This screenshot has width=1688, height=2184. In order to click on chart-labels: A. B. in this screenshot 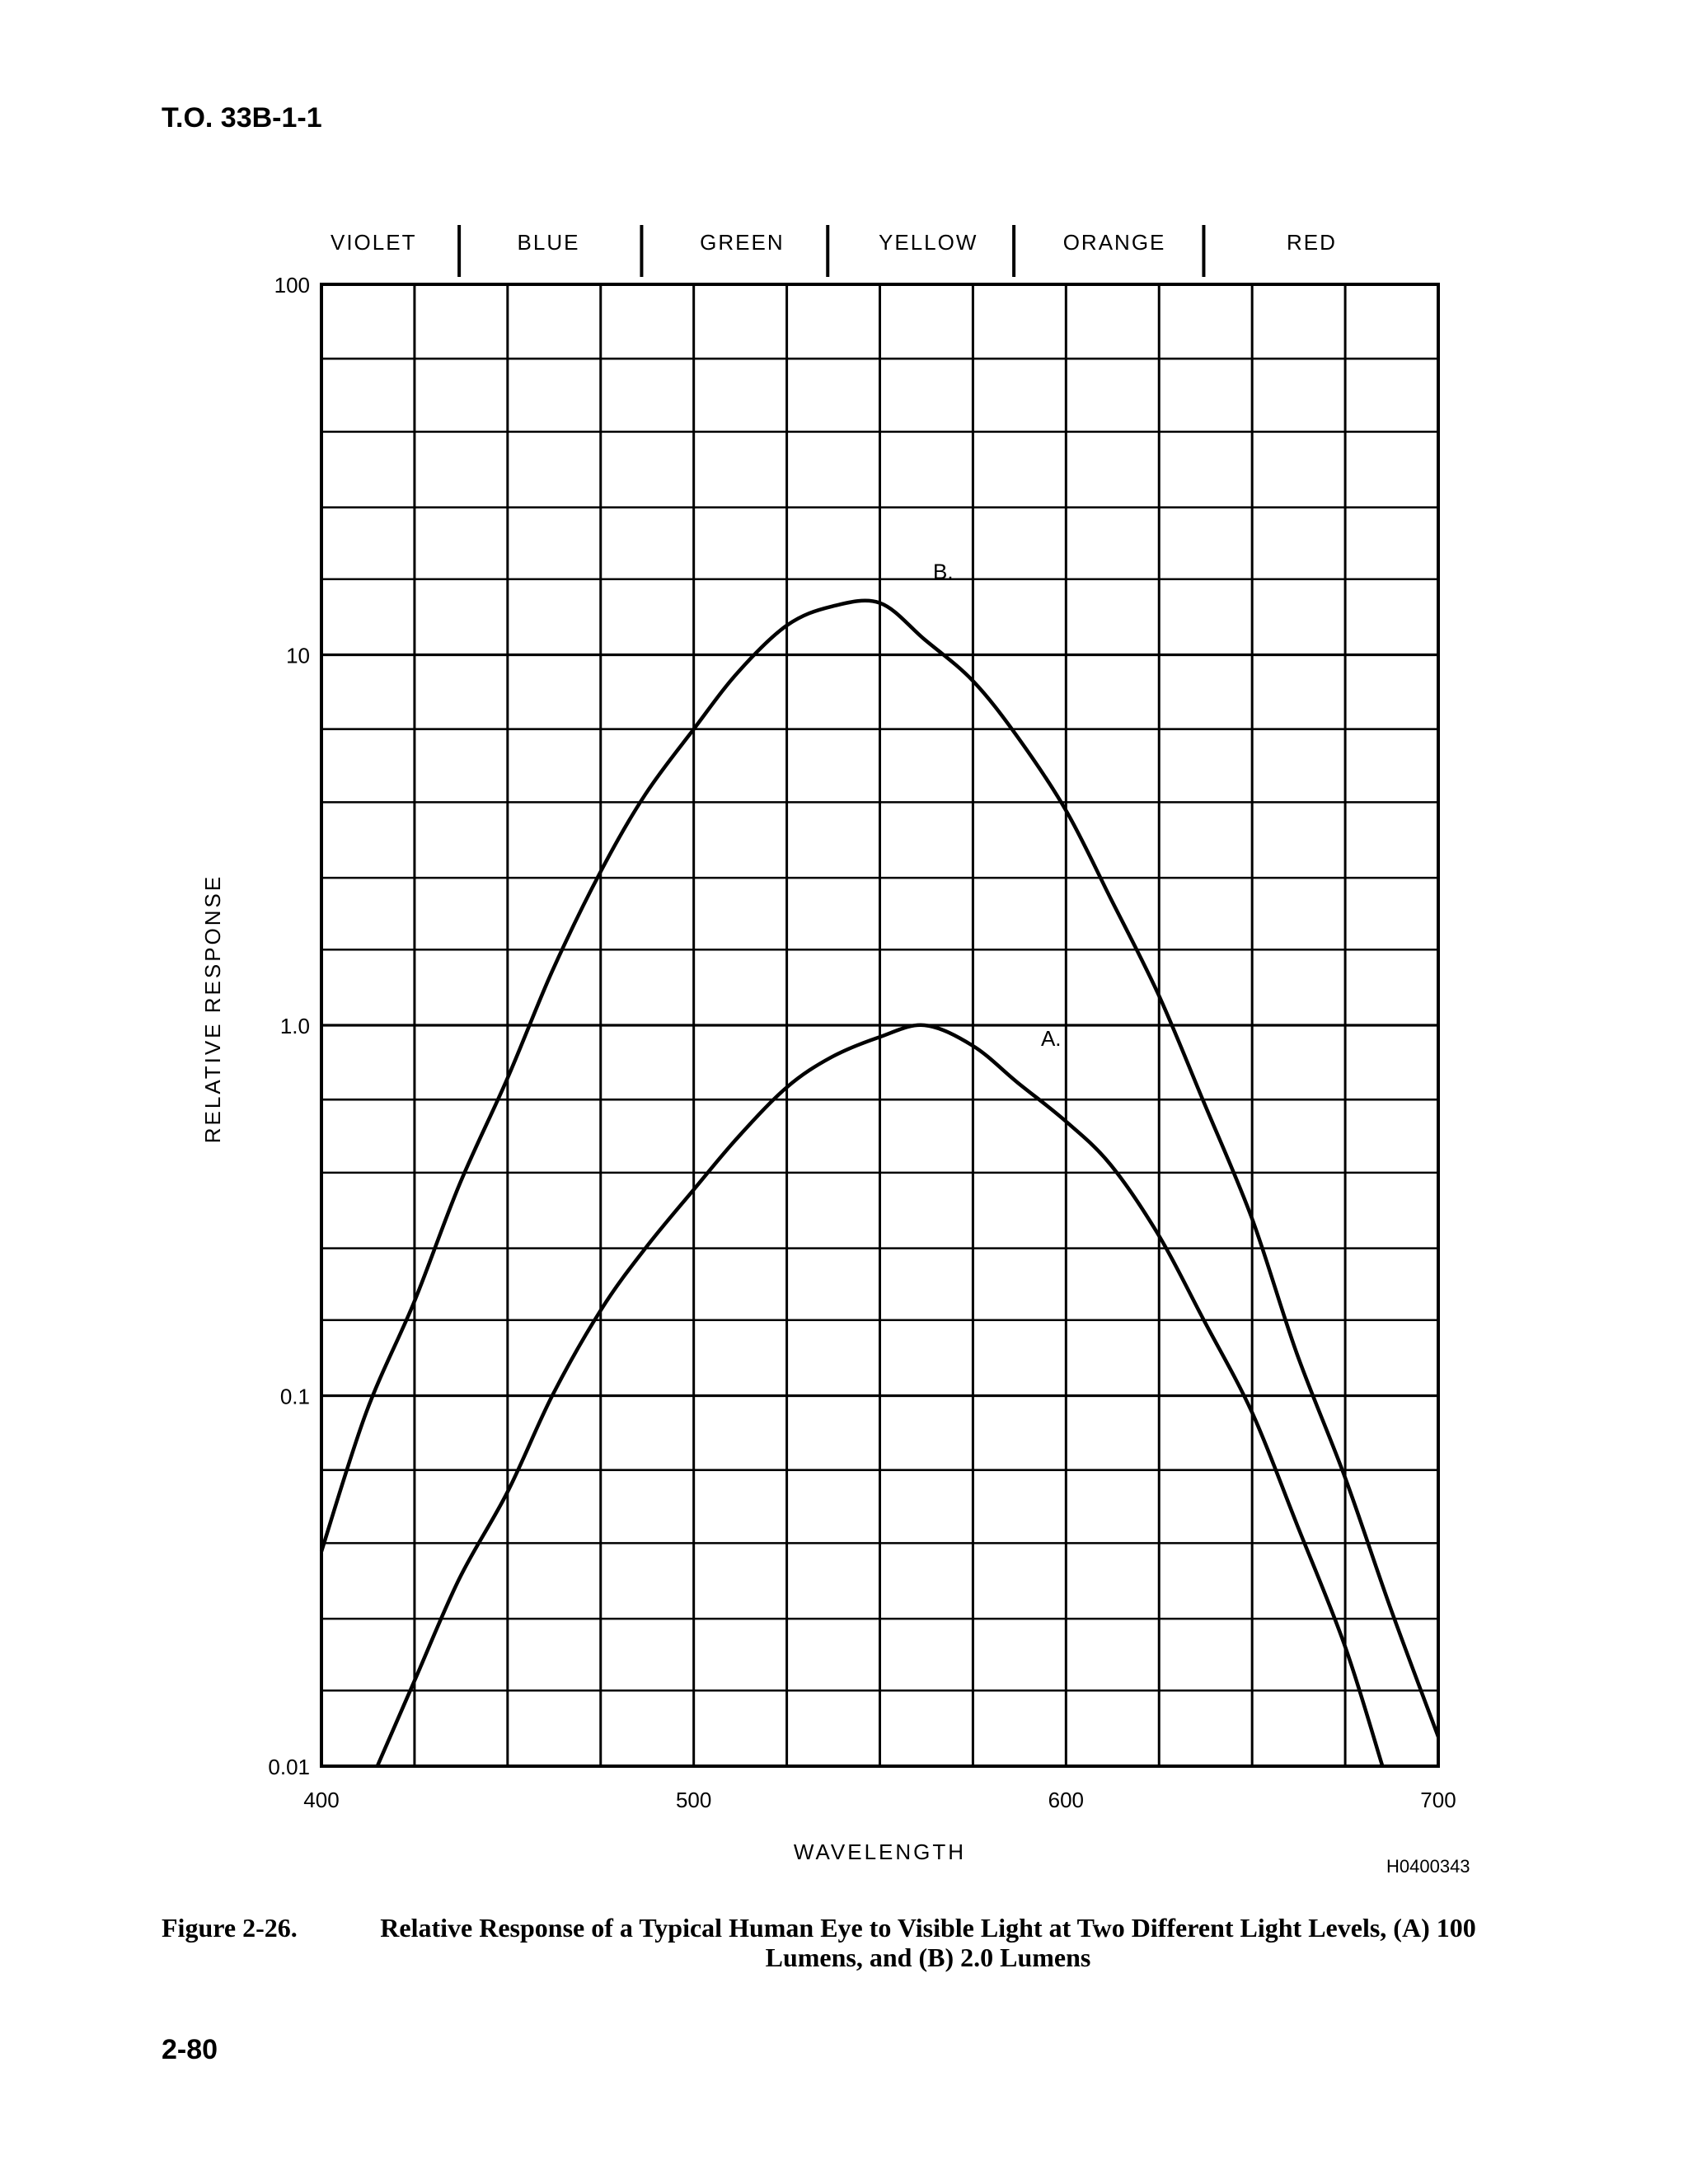, I will do `click(998, 805)`.